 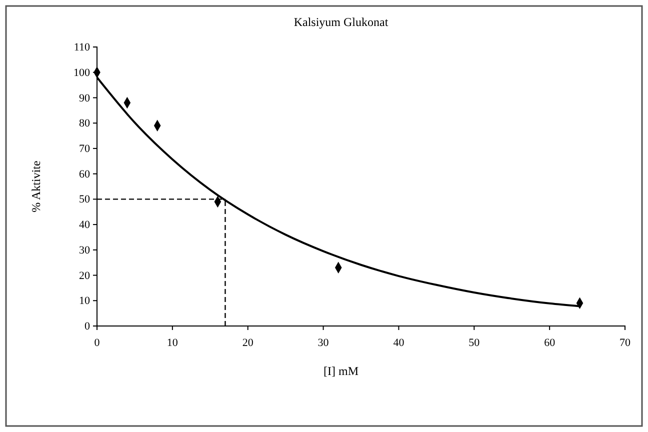 I want to click on y-tick-label: 30, so click(x=84, y=250).